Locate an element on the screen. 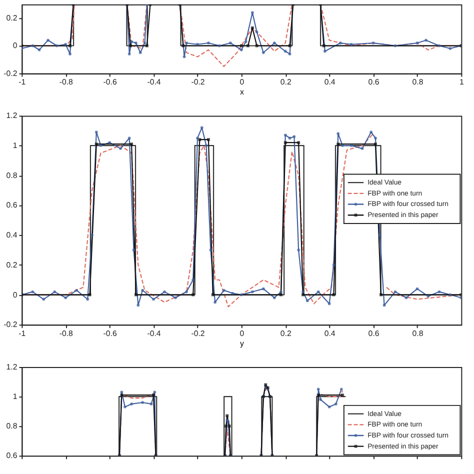 This screenshot has height=474, width=474. x-axis-title: x is located at coordinates (242, 92).